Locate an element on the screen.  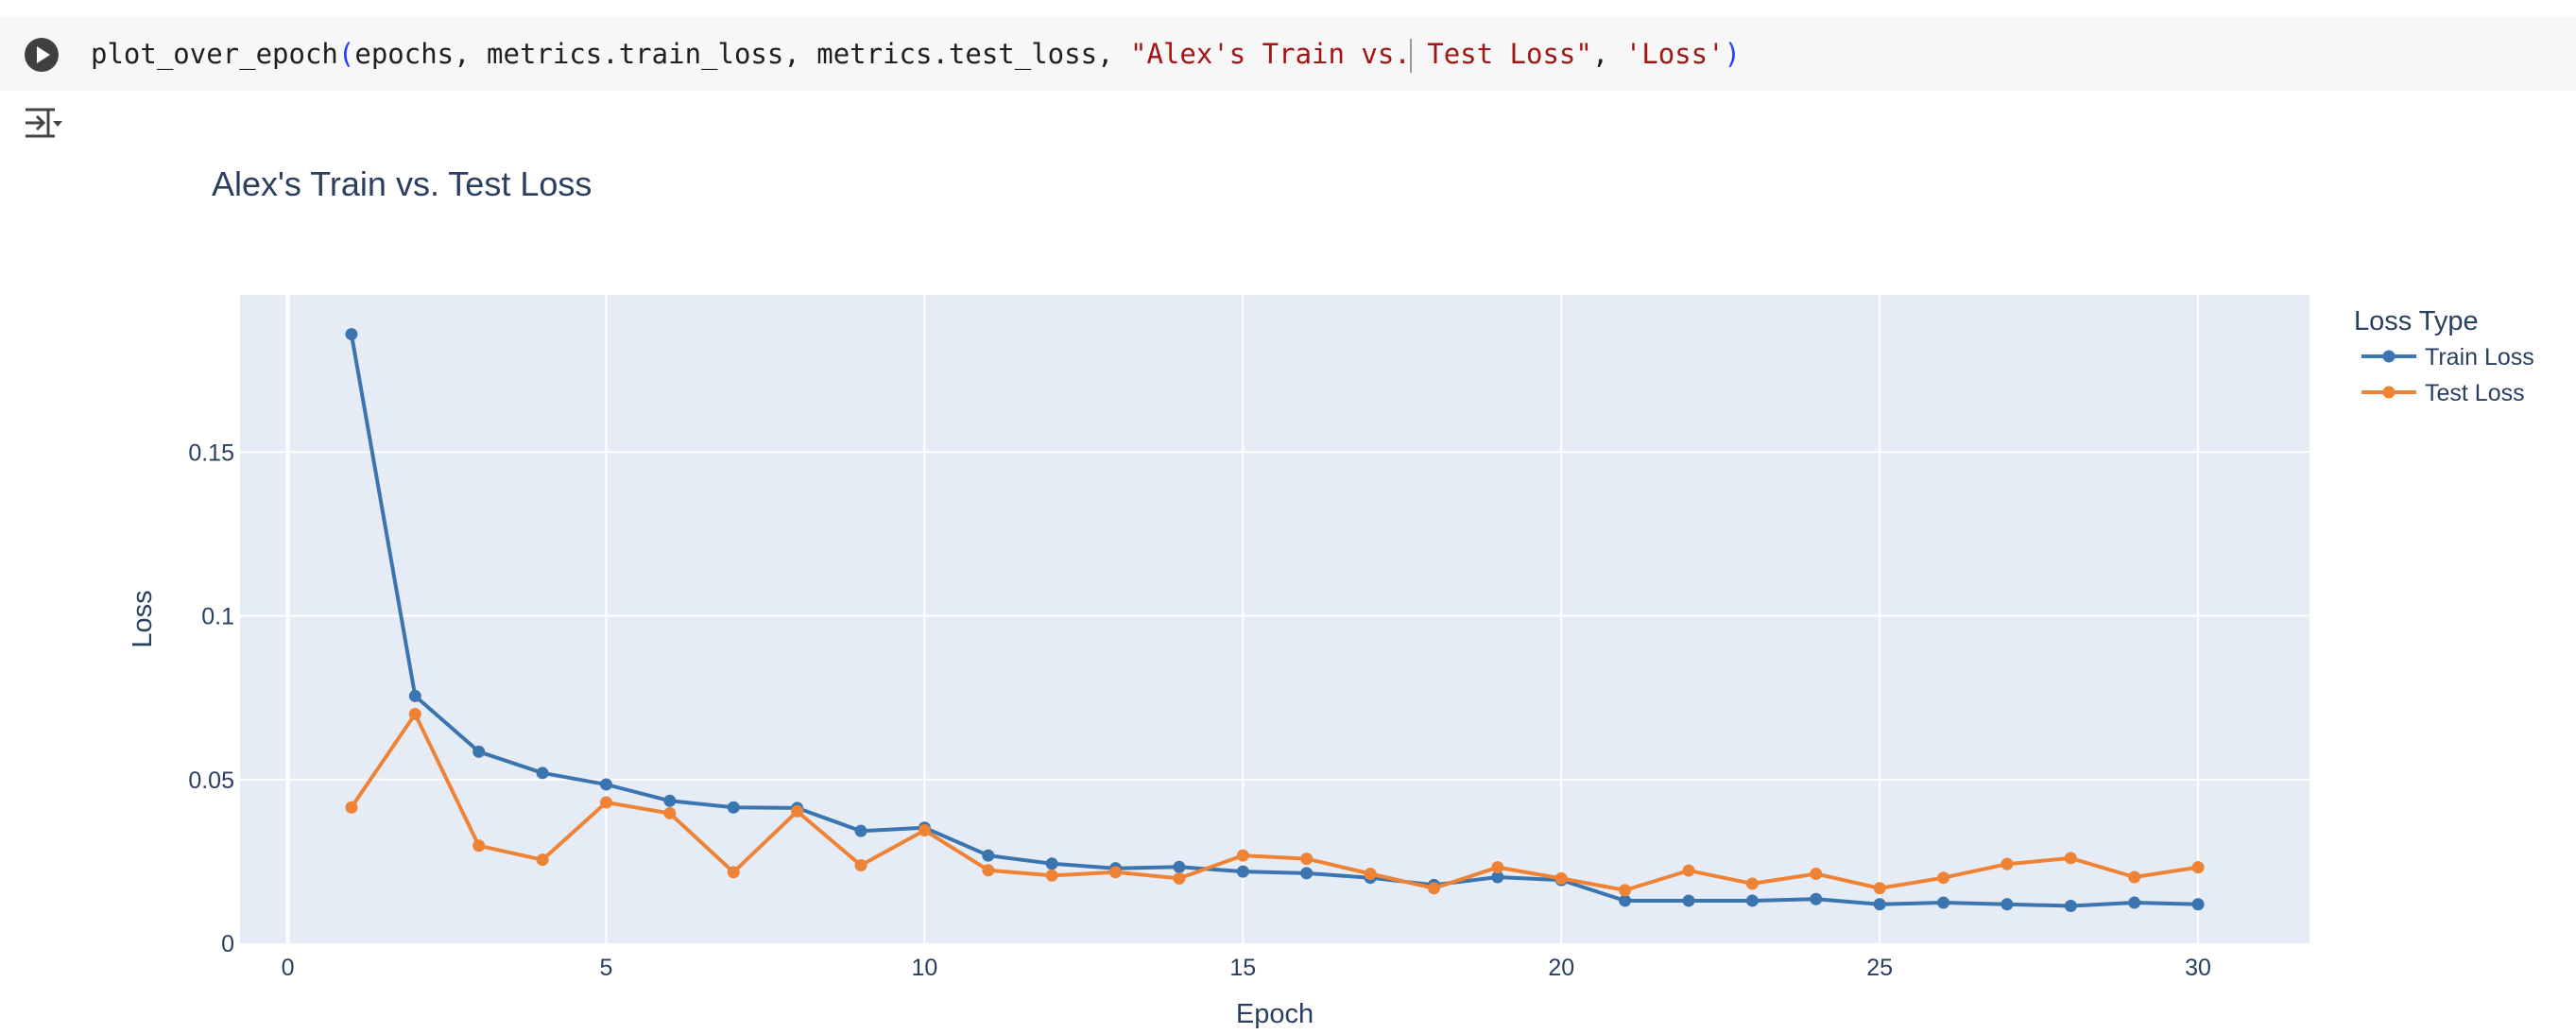
x-tick-label: 20 is located at coordinates (1561, 968).